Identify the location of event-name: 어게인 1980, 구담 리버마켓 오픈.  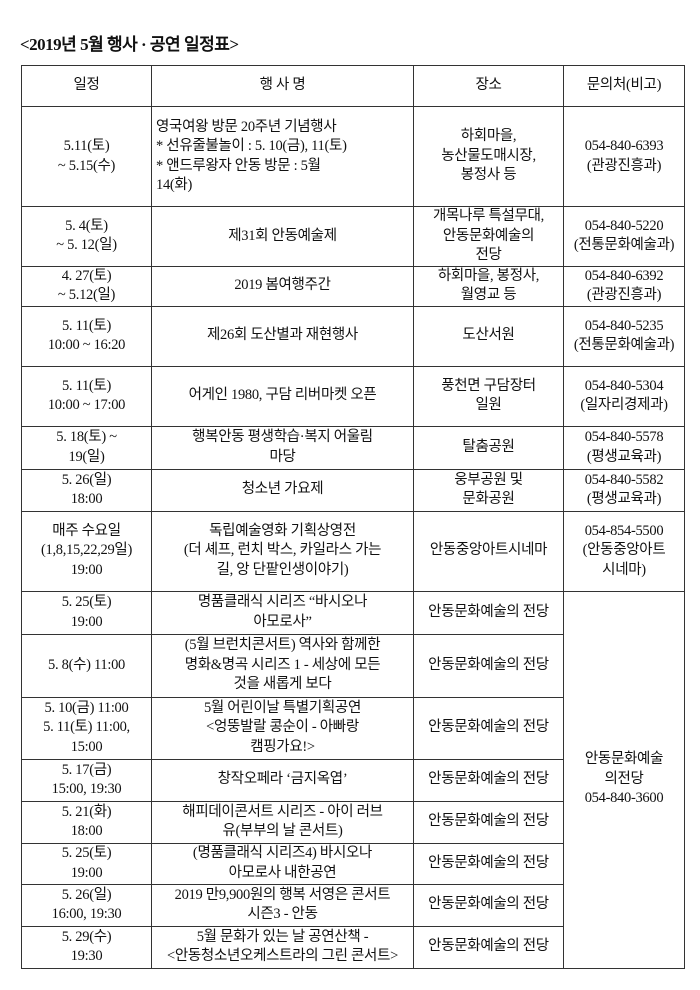
(282, 396).